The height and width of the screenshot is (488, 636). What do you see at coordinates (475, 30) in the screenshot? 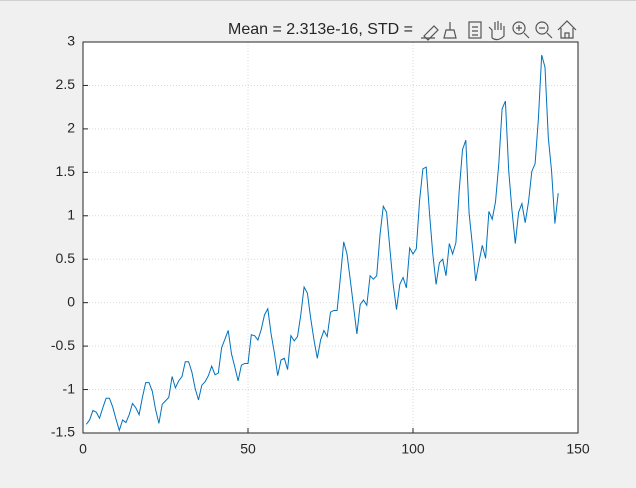
I see `export-tool` at bounding box center [475, 30].